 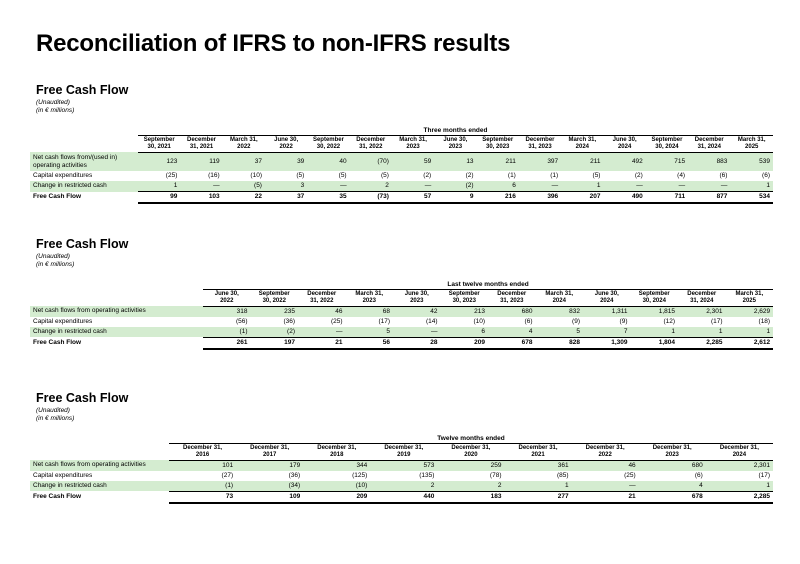 I want to click on cell-value: 396, so click(x=540, y=197).